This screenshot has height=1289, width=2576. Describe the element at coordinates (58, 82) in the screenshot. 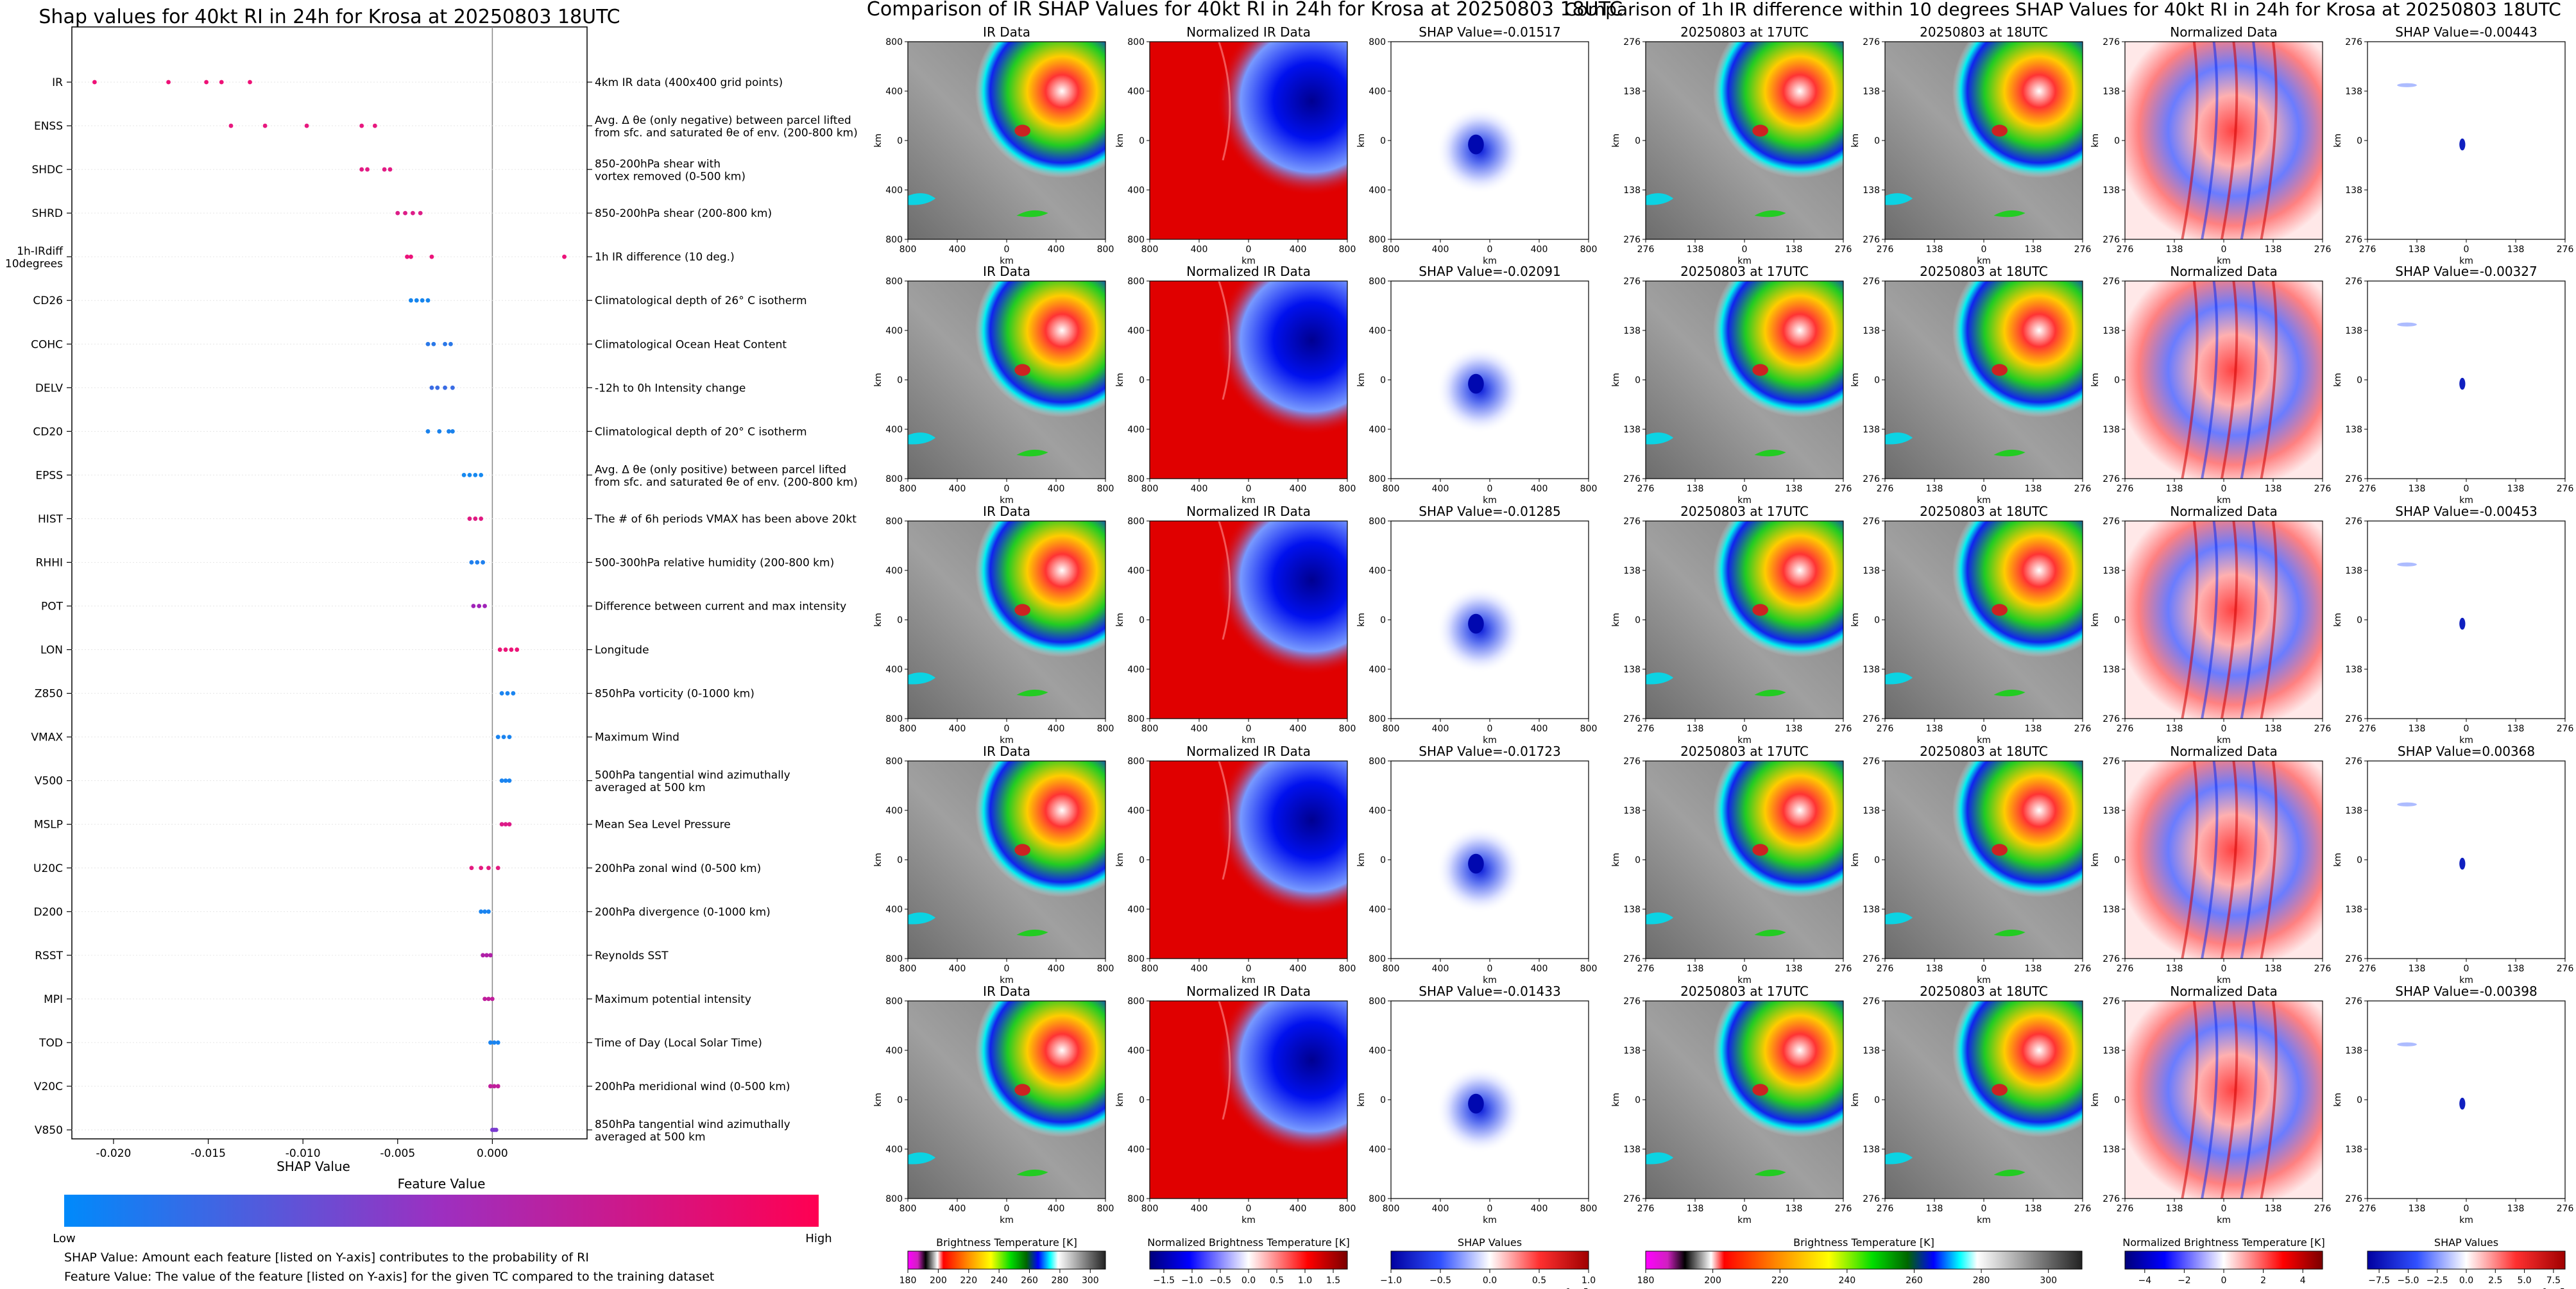

I see `feature-label: IR` at that location.